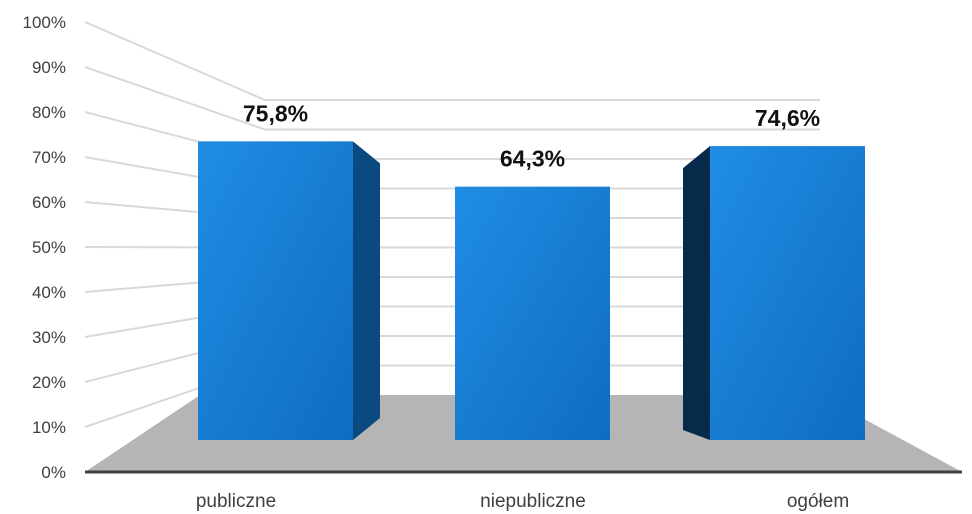  Describe the element at coordinates (49, 247) in the screenshot. I see `y-tick-label: 50%` at that location.